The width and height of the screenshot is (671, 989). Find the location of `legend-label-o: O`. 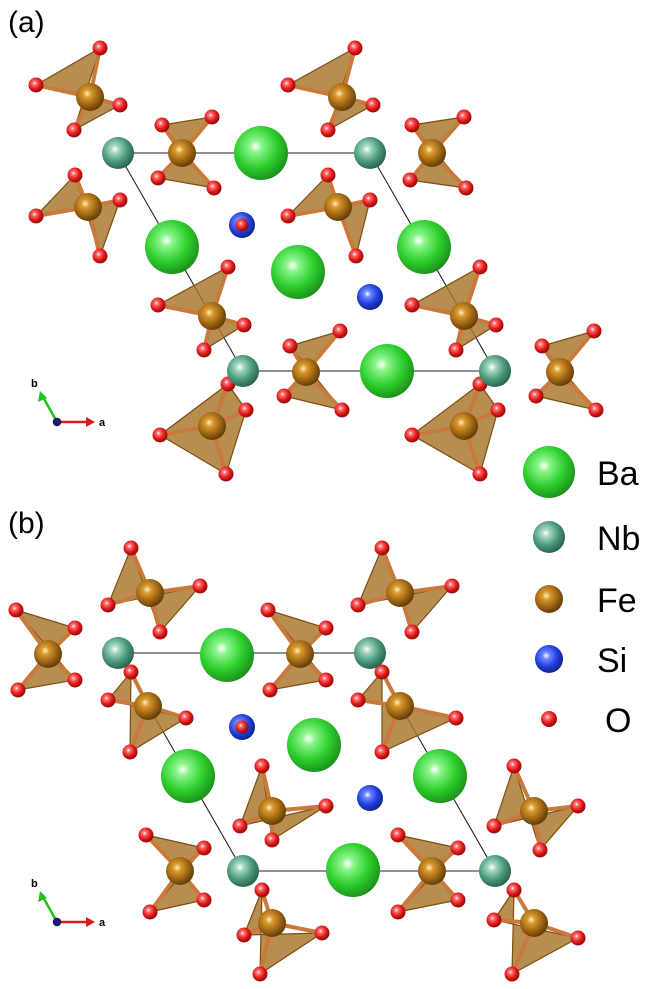

legend-label-o: O is located at coordinates (618, 721).